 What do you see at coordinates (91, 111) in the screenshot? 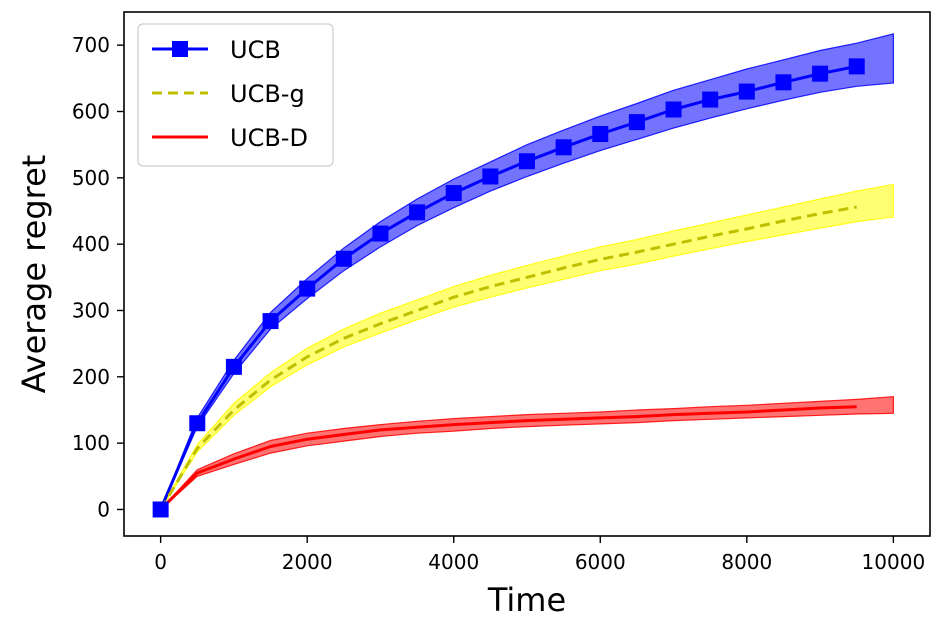
I see `y-tick-label: 600` at bounding box center [91, 111].